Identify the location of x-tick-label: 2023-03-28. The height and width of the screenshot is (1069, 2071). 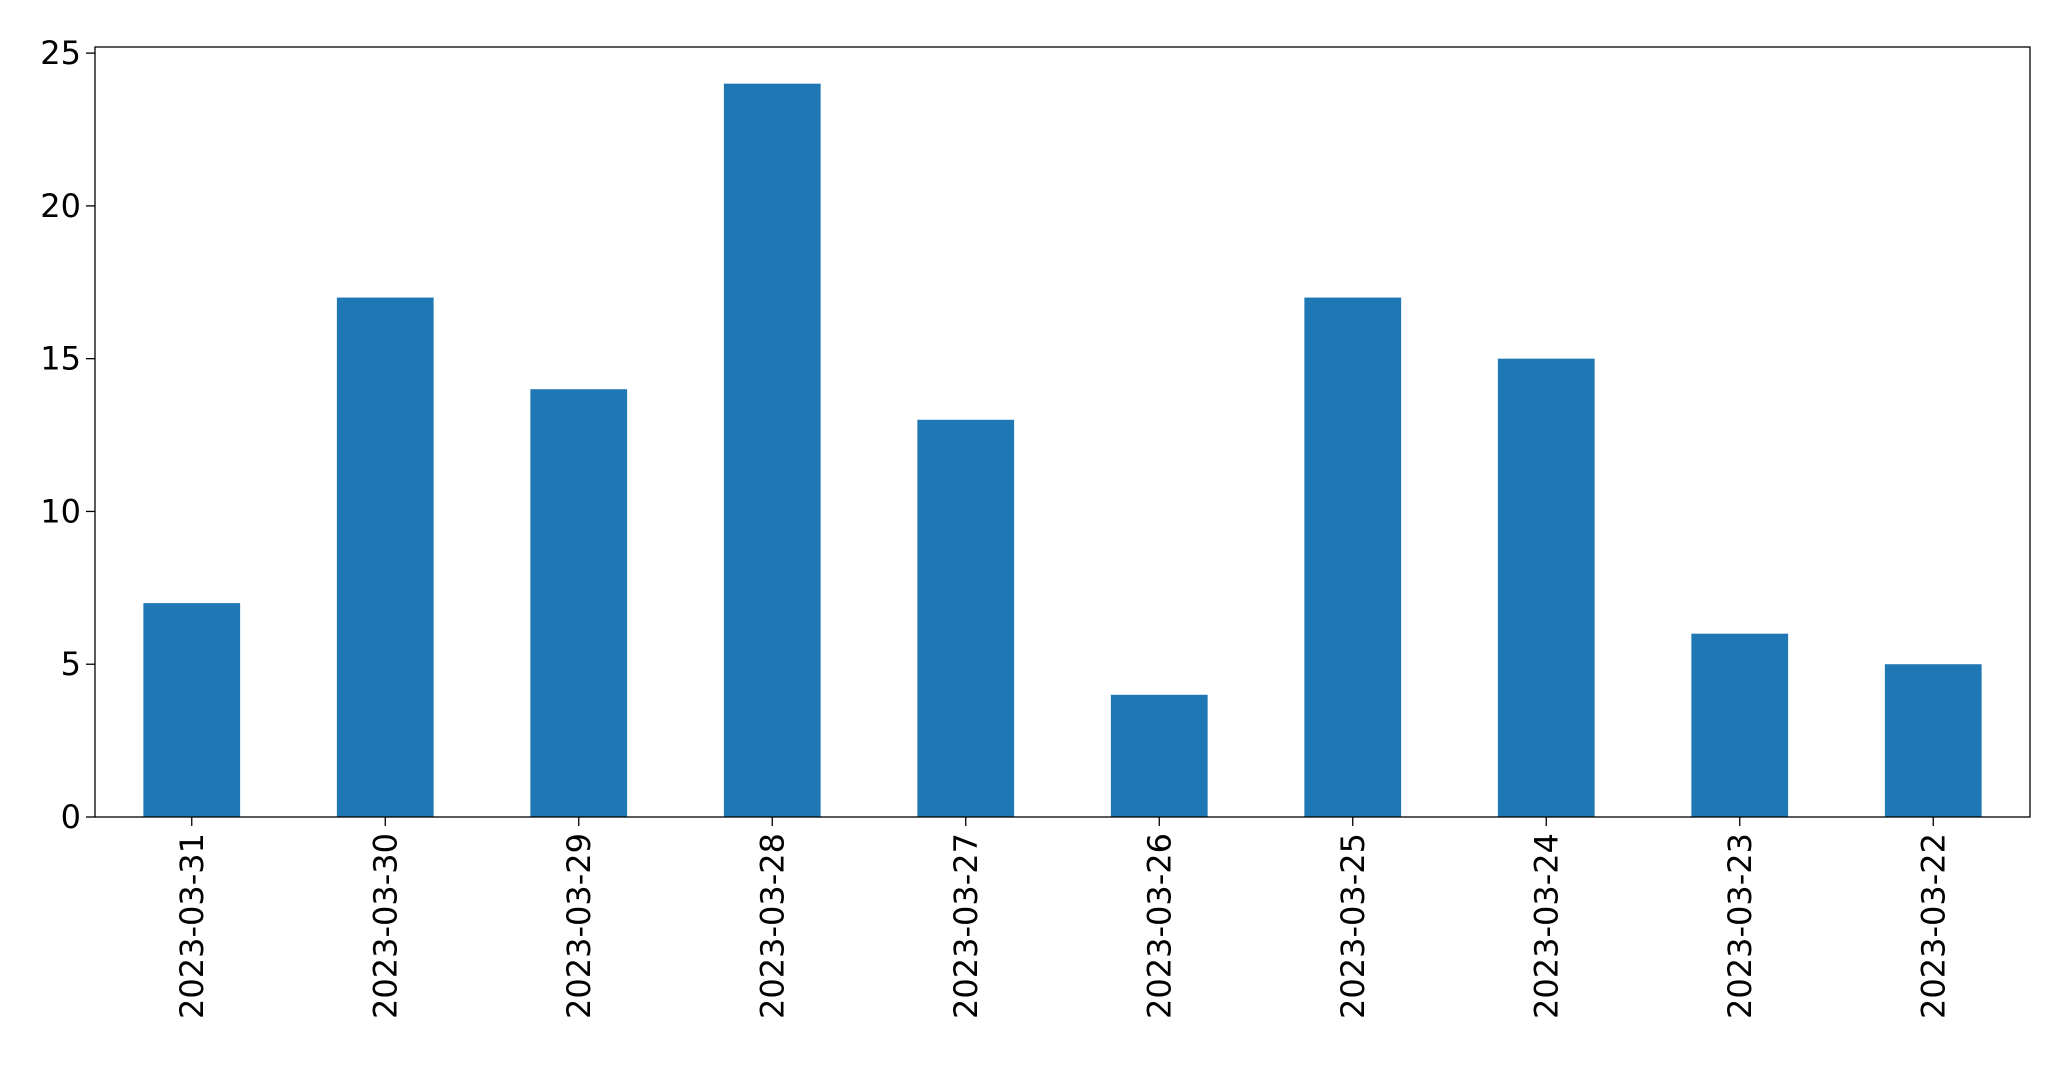
(772, 926).